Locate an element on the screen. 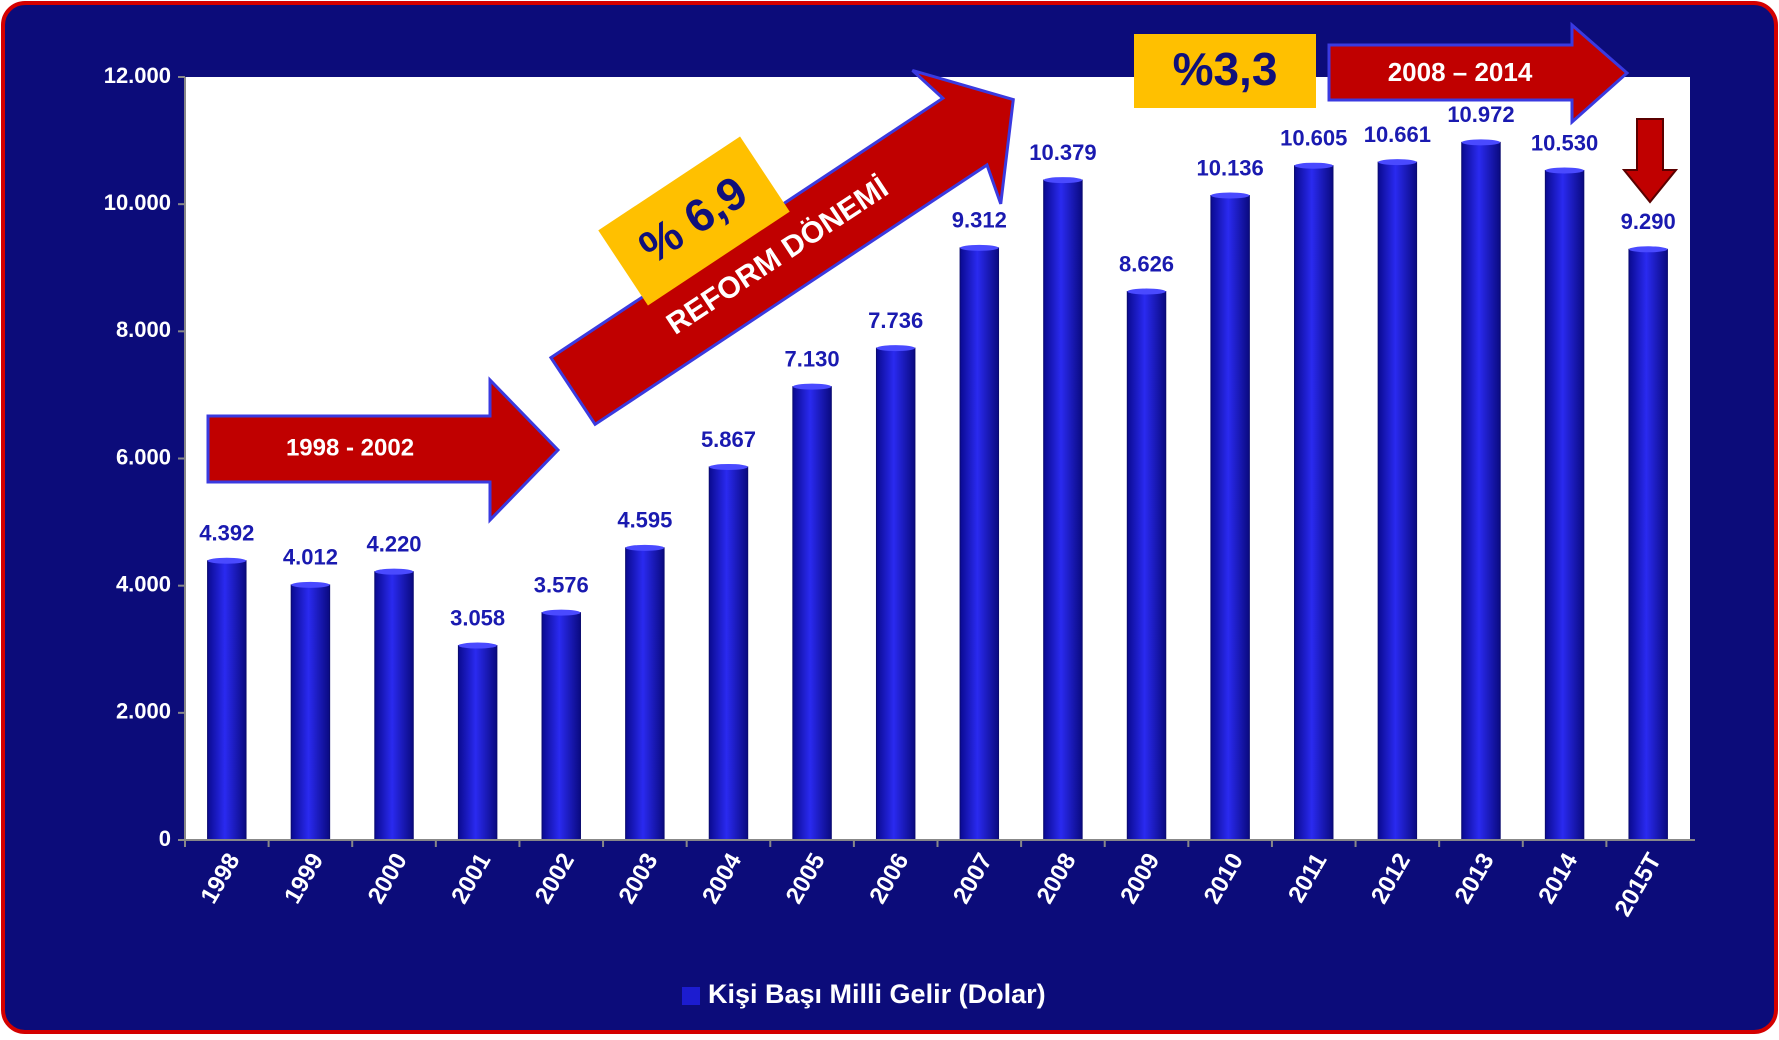 This screenshot has height=1040, width=1779. badge-3-3: %3,3 is located at coordinates (1225, 71).